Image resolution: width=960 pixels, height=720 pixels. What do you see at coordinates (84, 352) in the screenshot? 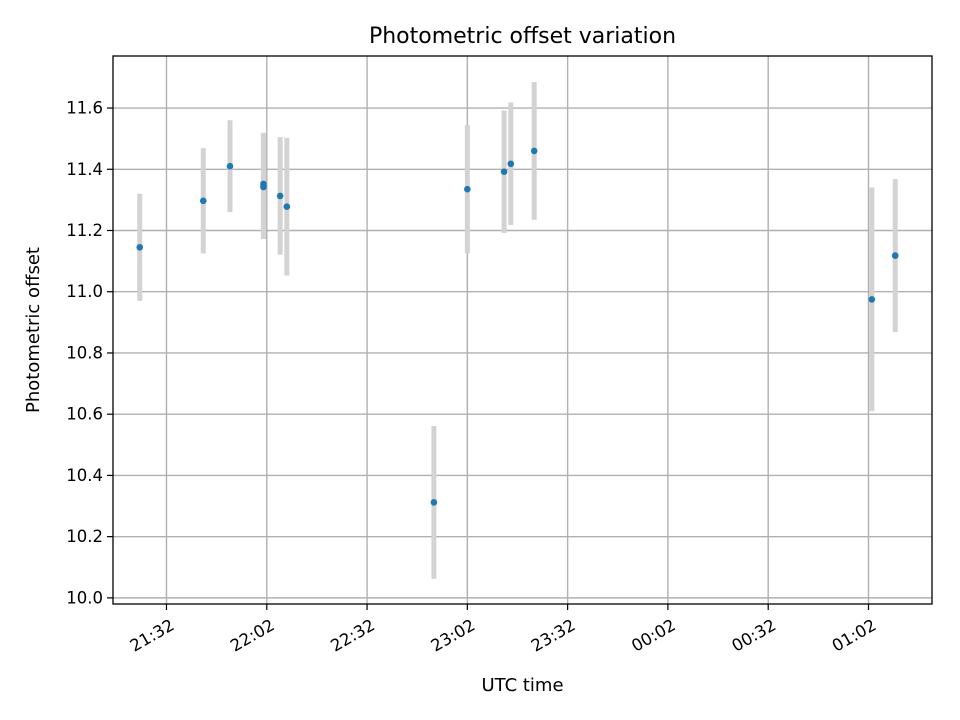
I see `y-tick-label: 10.8` at bounding box center [84, 352].